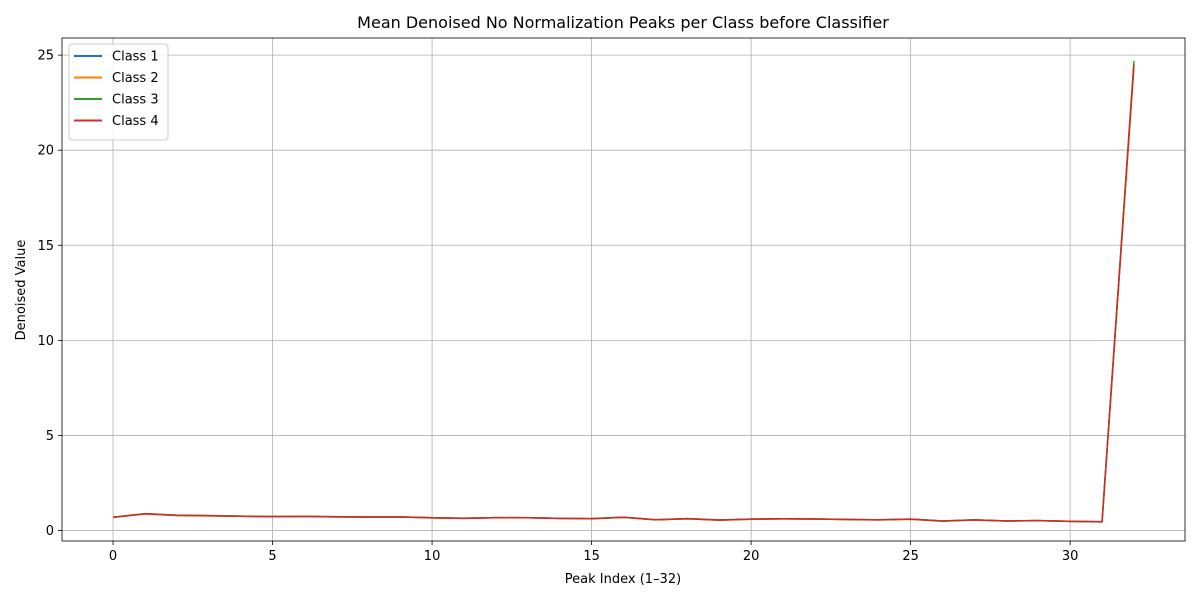 Image resolution: width=1200 pixels, height=600 pixels. I want to click on y-tick-label: 5, so click(50, 436).